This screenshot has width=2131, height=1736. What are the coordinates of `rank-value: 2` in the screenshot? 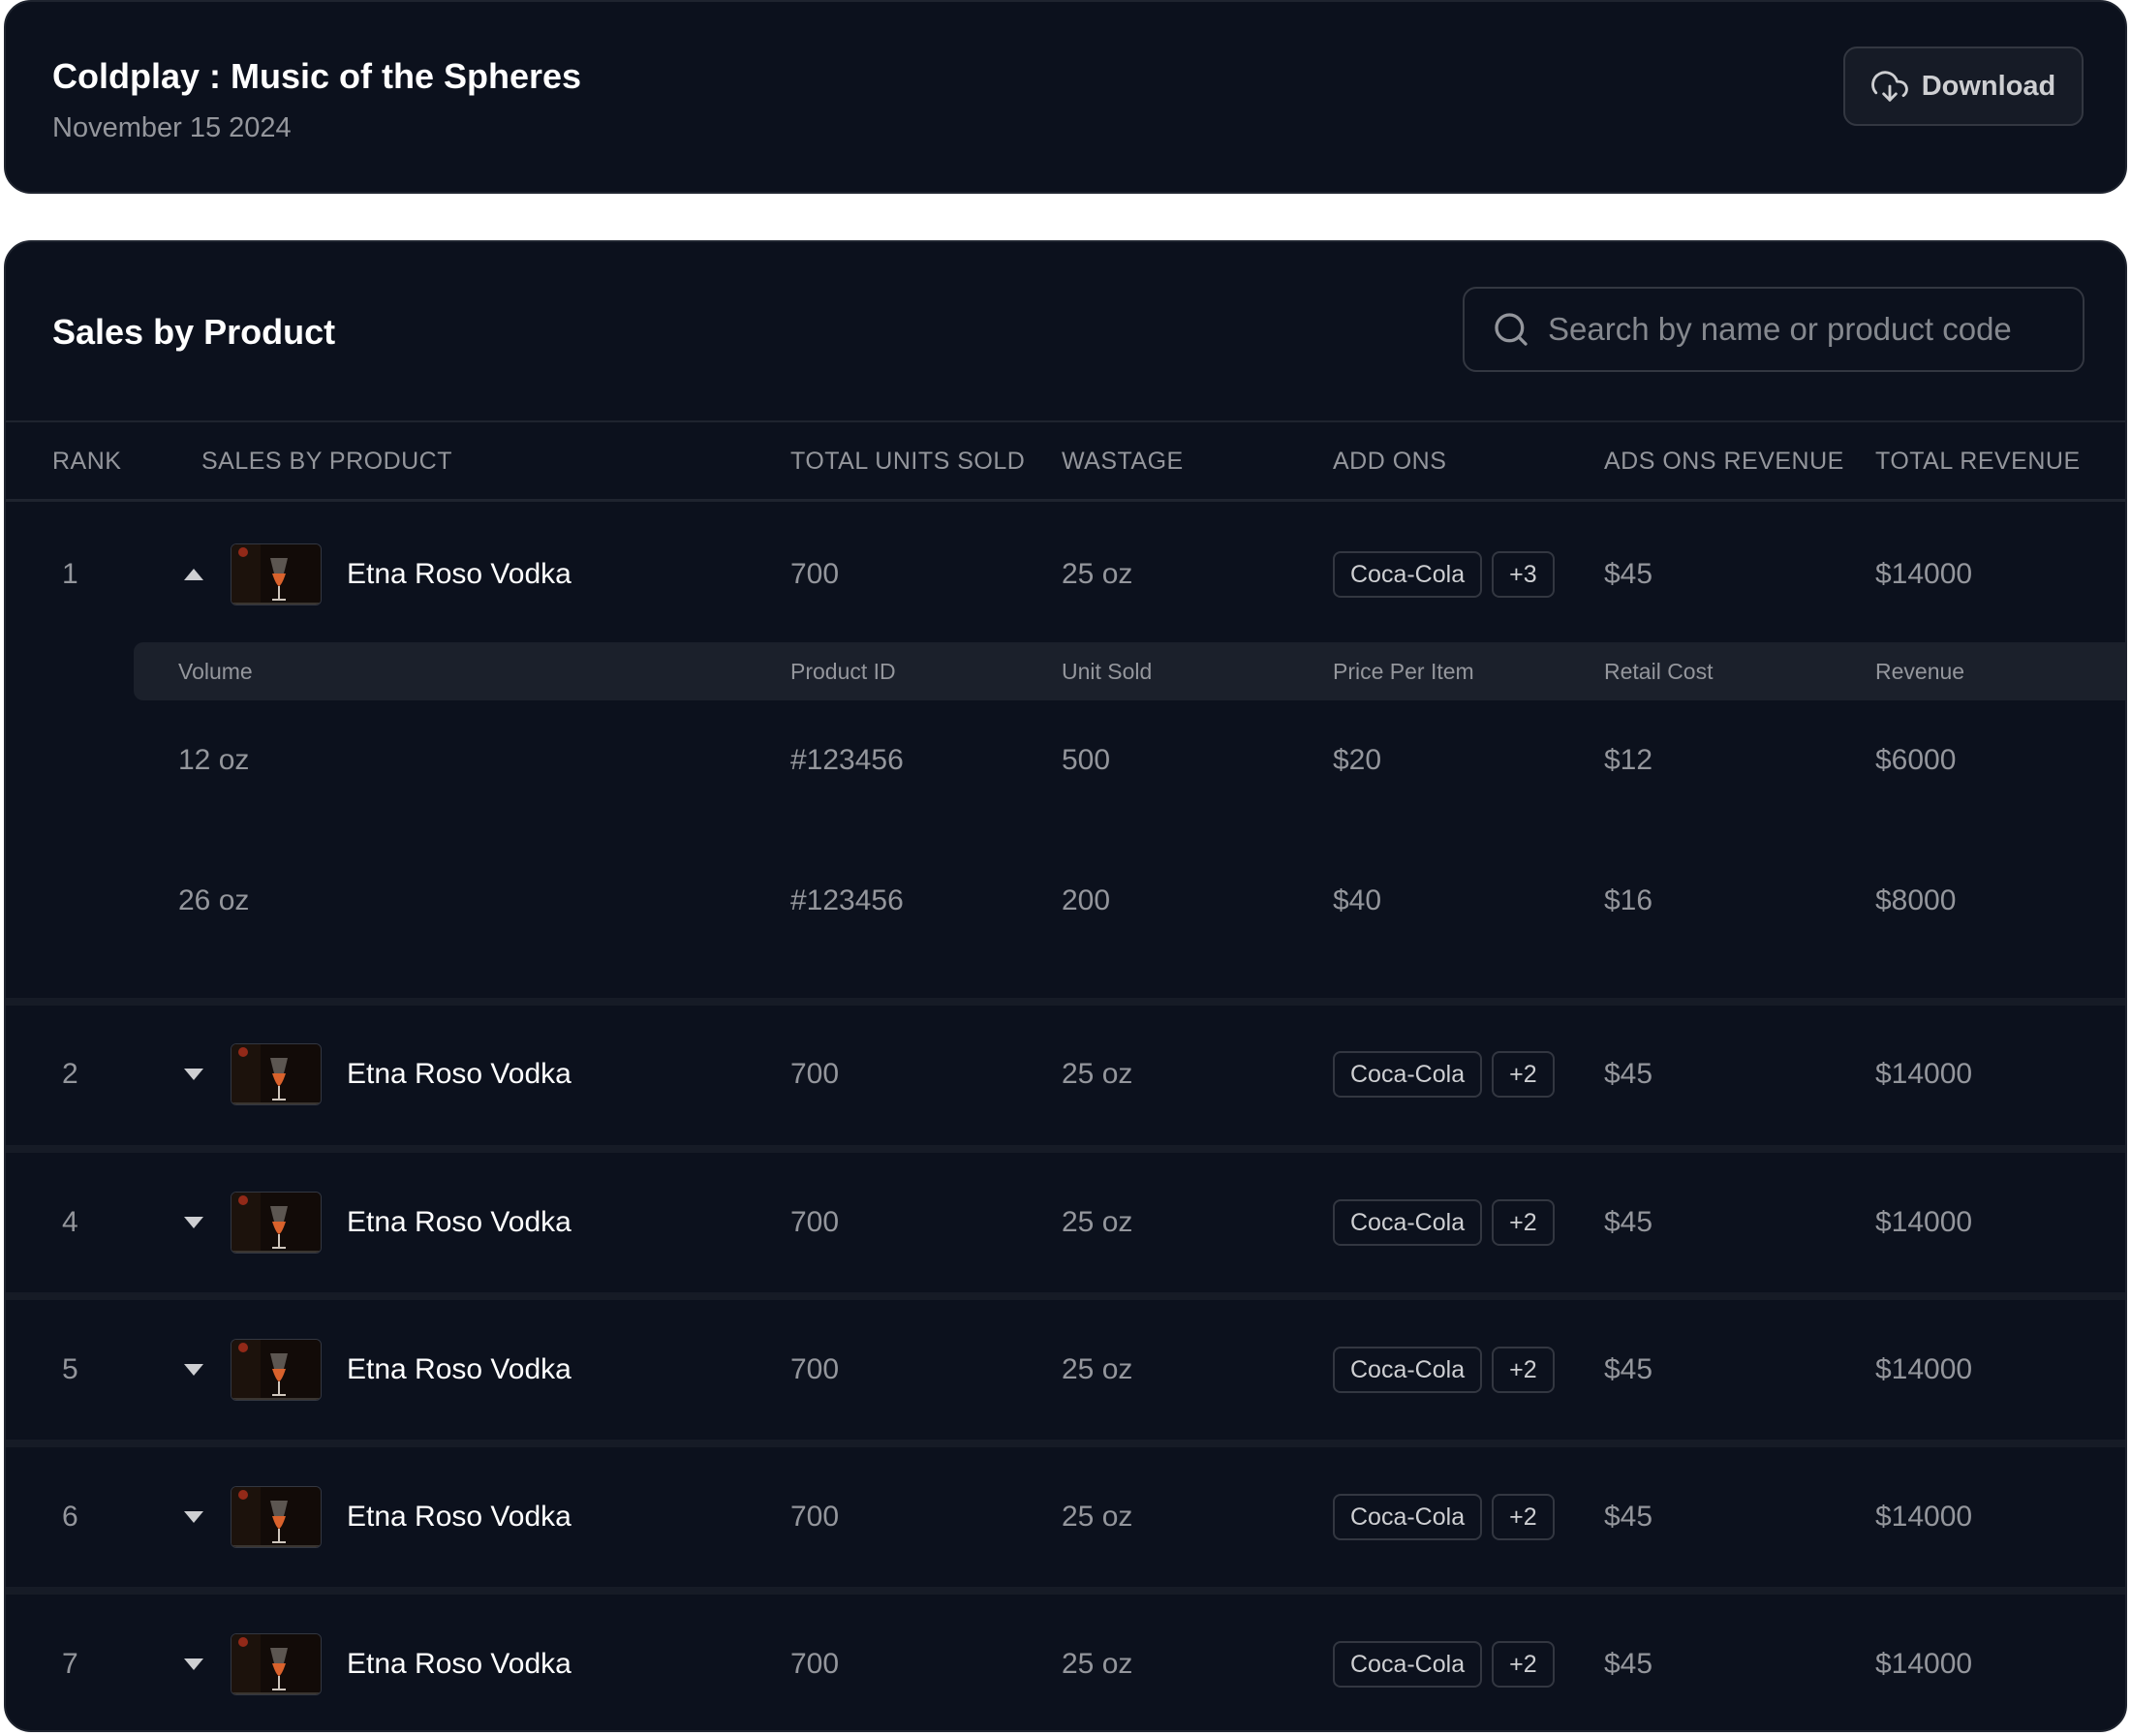 It's located at (70, 1074).